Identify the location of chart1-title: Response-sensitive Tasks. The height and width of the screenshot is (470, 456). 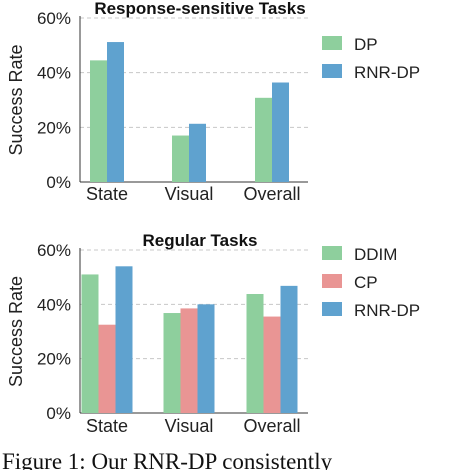
(199, 9).